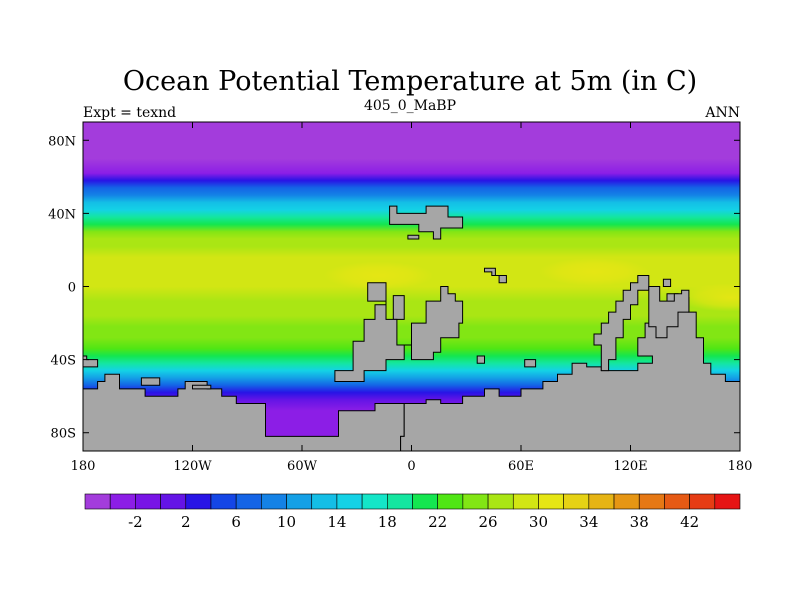  What do you see at coordinates (411, 466) in the screenshot?
I see `x-tick-label: 0` at bounding box center [411, 466].